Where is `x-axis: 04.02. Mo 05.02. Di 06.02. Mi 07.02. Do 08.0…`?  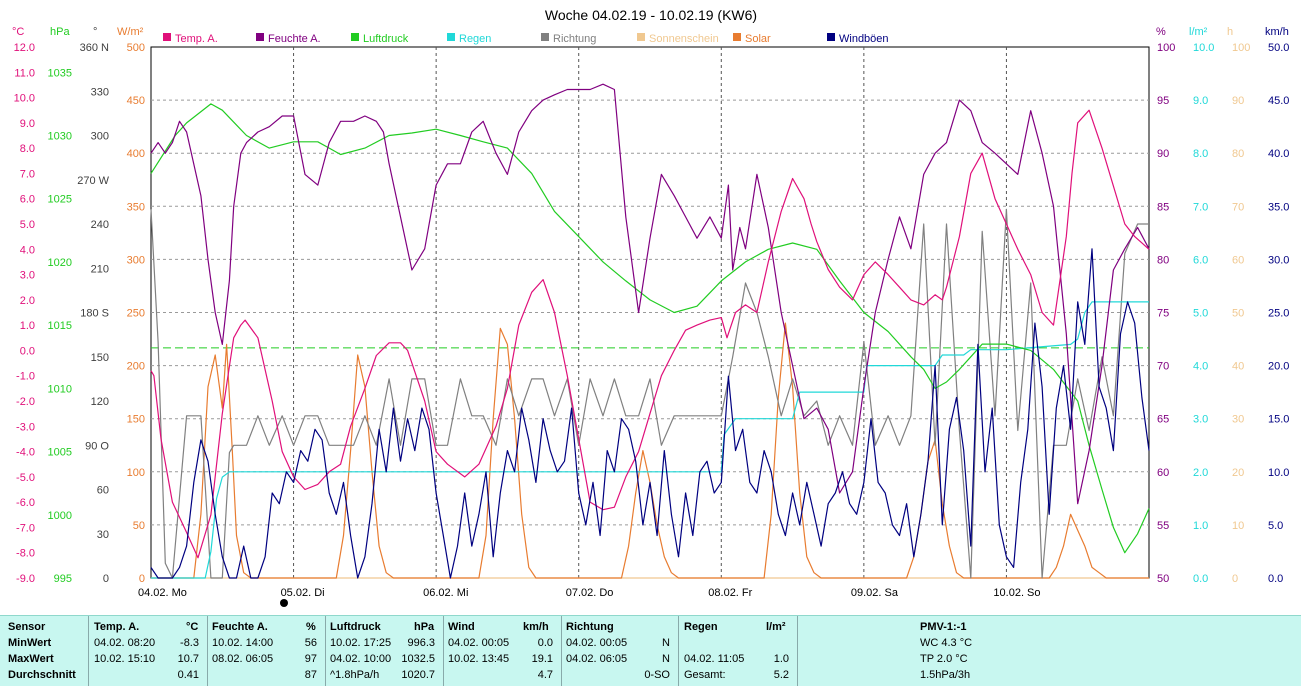
x-axis: 04.02. Mo 05.02. Di 06.02. Mi 07.02. Do 08.0… is located at coordinates (589, 593).